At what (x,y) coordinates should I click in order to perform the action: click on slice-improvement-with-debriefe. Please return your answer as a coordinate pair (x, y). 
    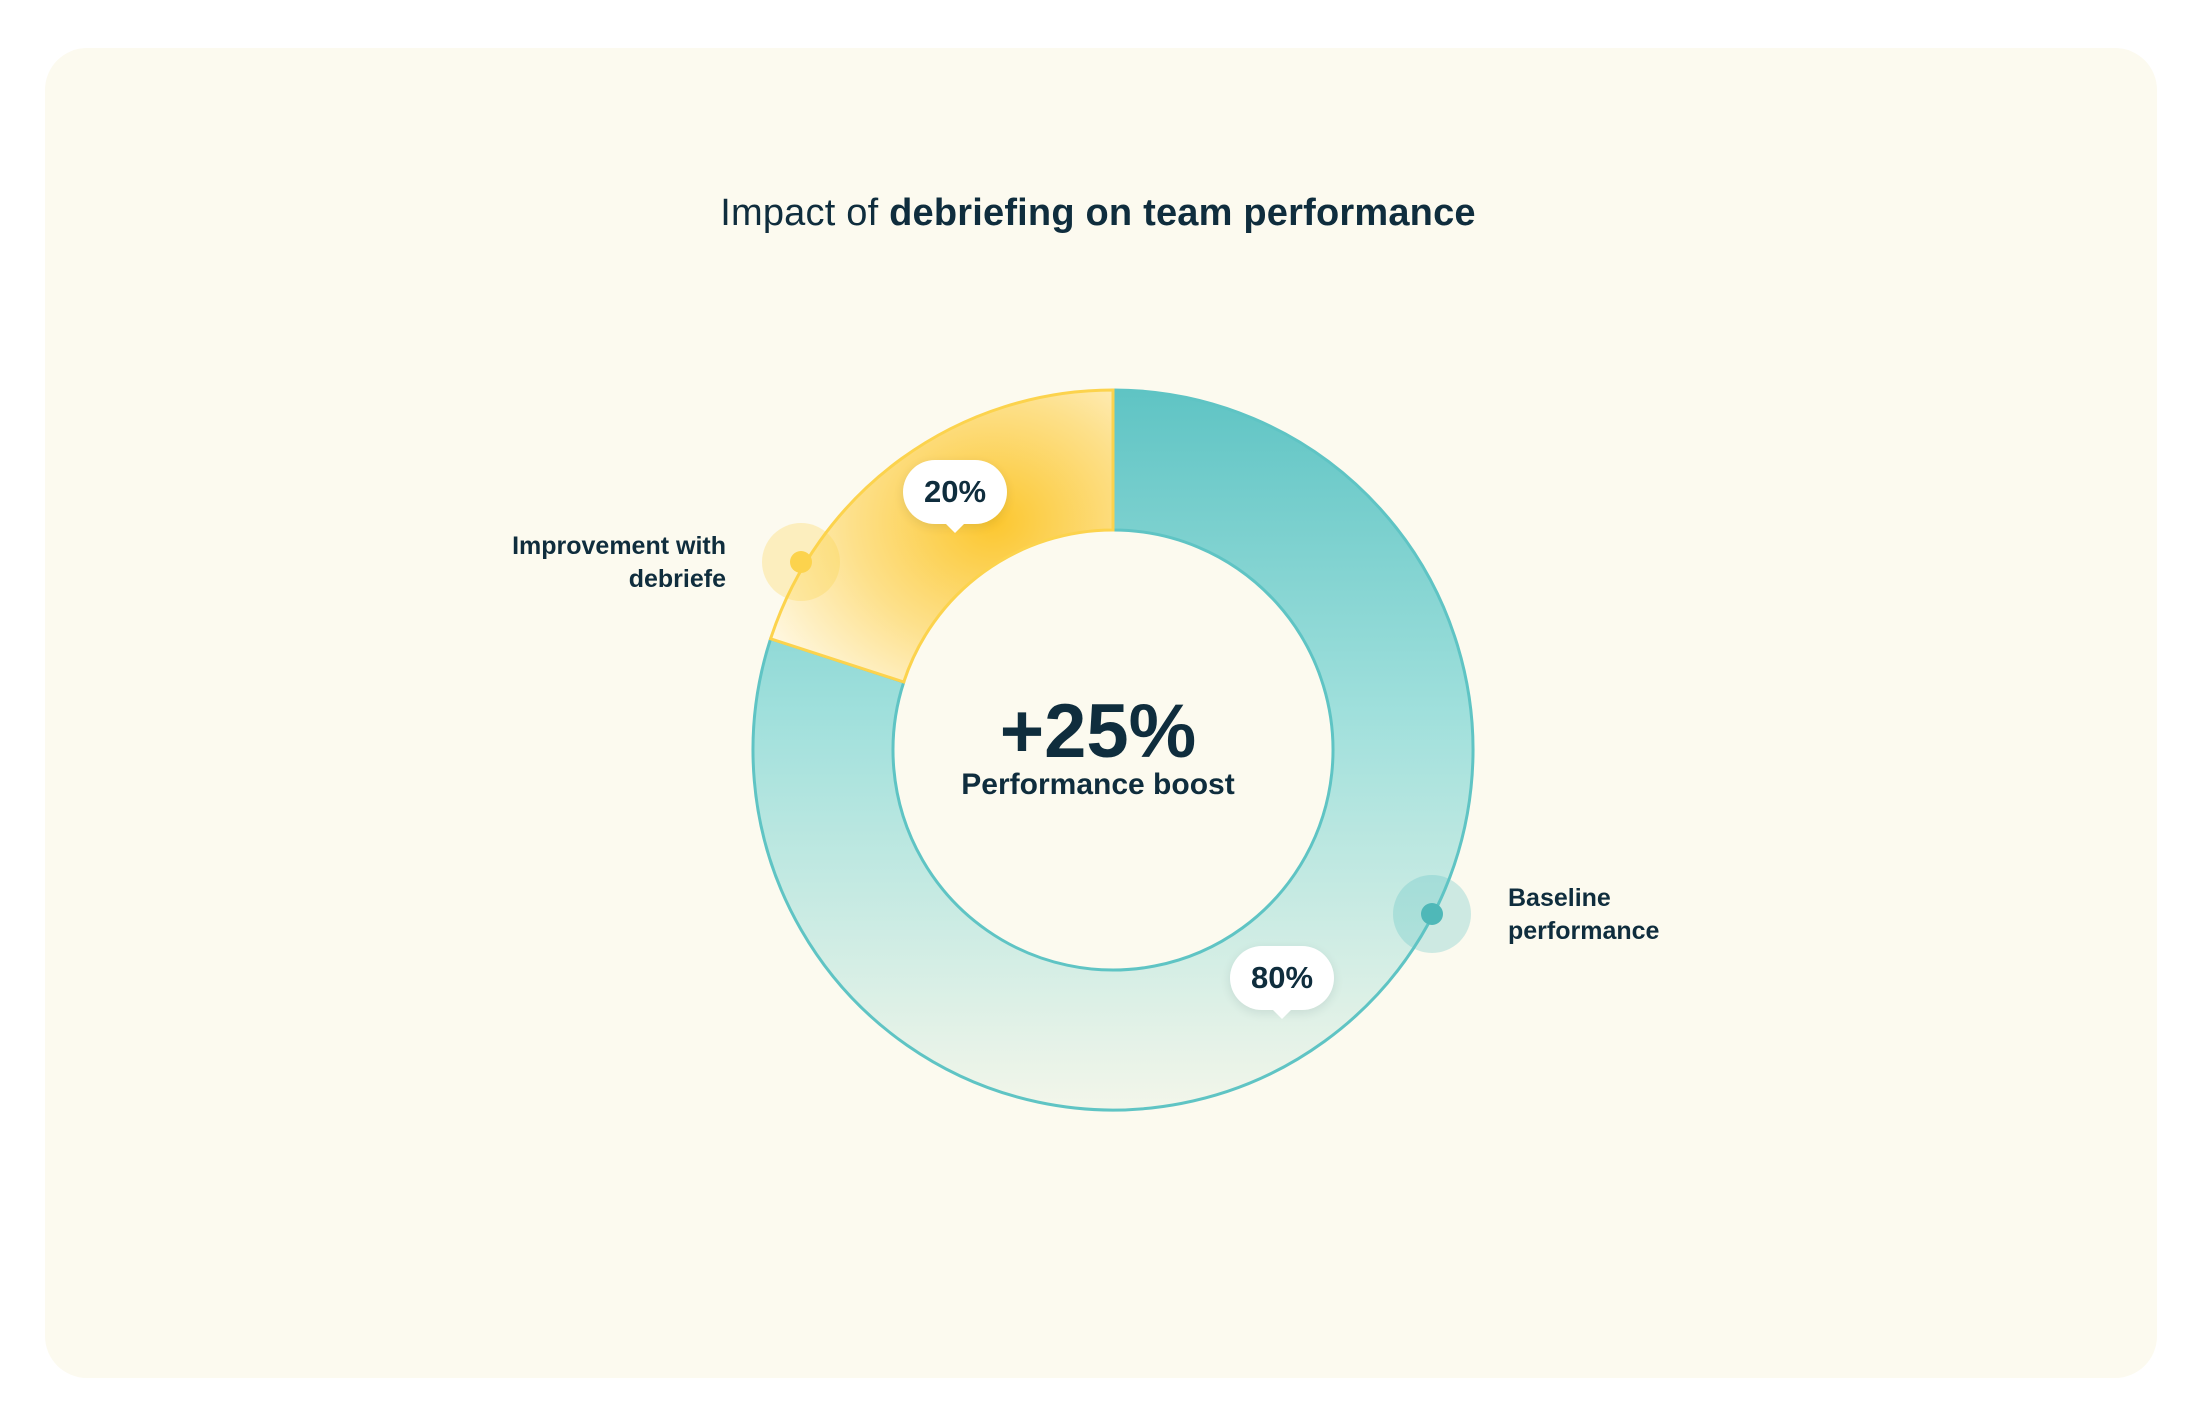
    Looking at the image, I should click on (941, 536).